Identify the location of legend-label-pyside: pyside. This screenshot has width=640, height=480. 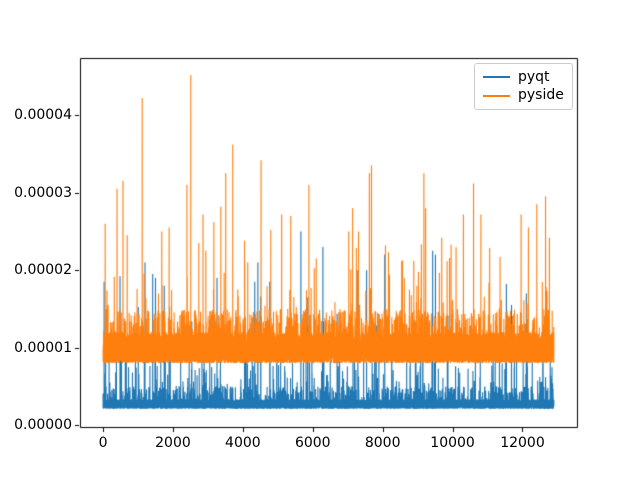
(541, 95).